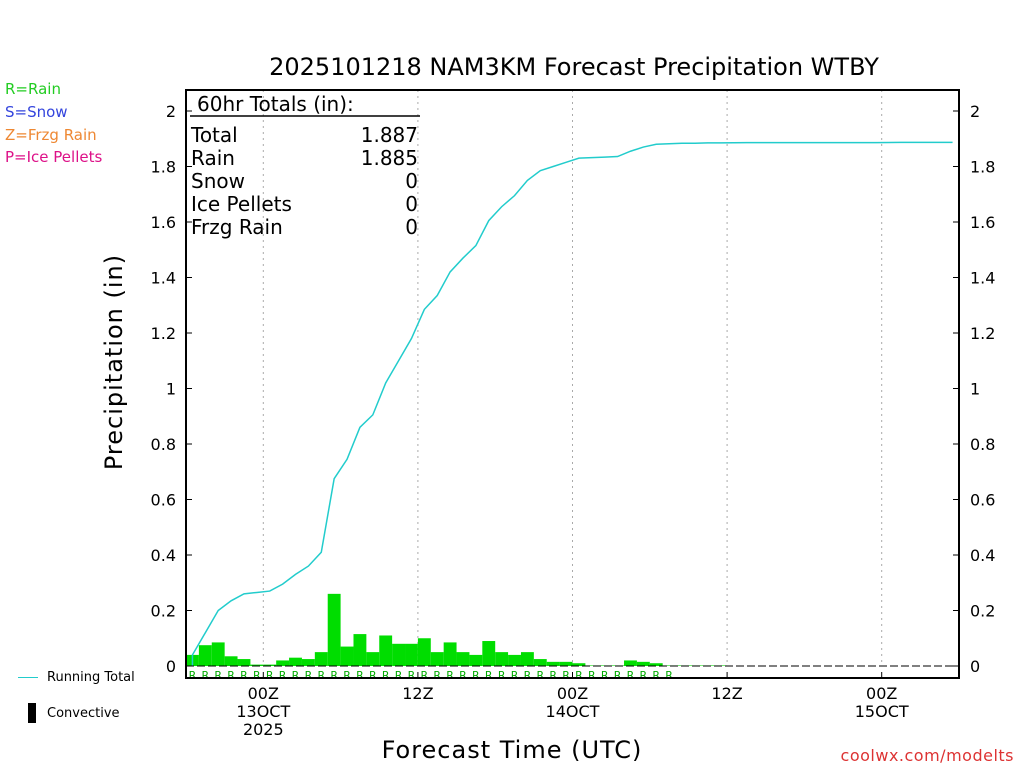 This screenshot has width=1024, height=768. I want to click on x-axis-label: Forecast Time (UTC), so click(512, 750).